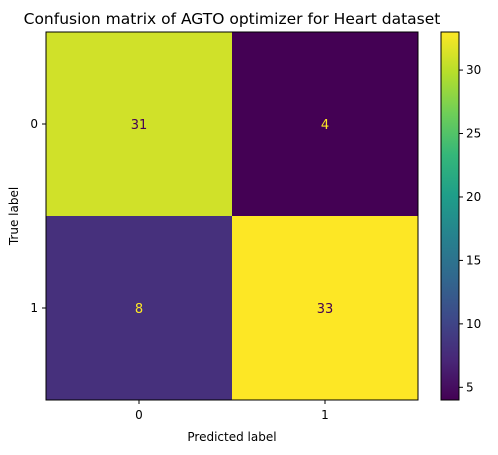  What do you see at coordinates (34, 124) in the screenshot?
I see `y-tick-label: 0` at bounding box center [34, 124].